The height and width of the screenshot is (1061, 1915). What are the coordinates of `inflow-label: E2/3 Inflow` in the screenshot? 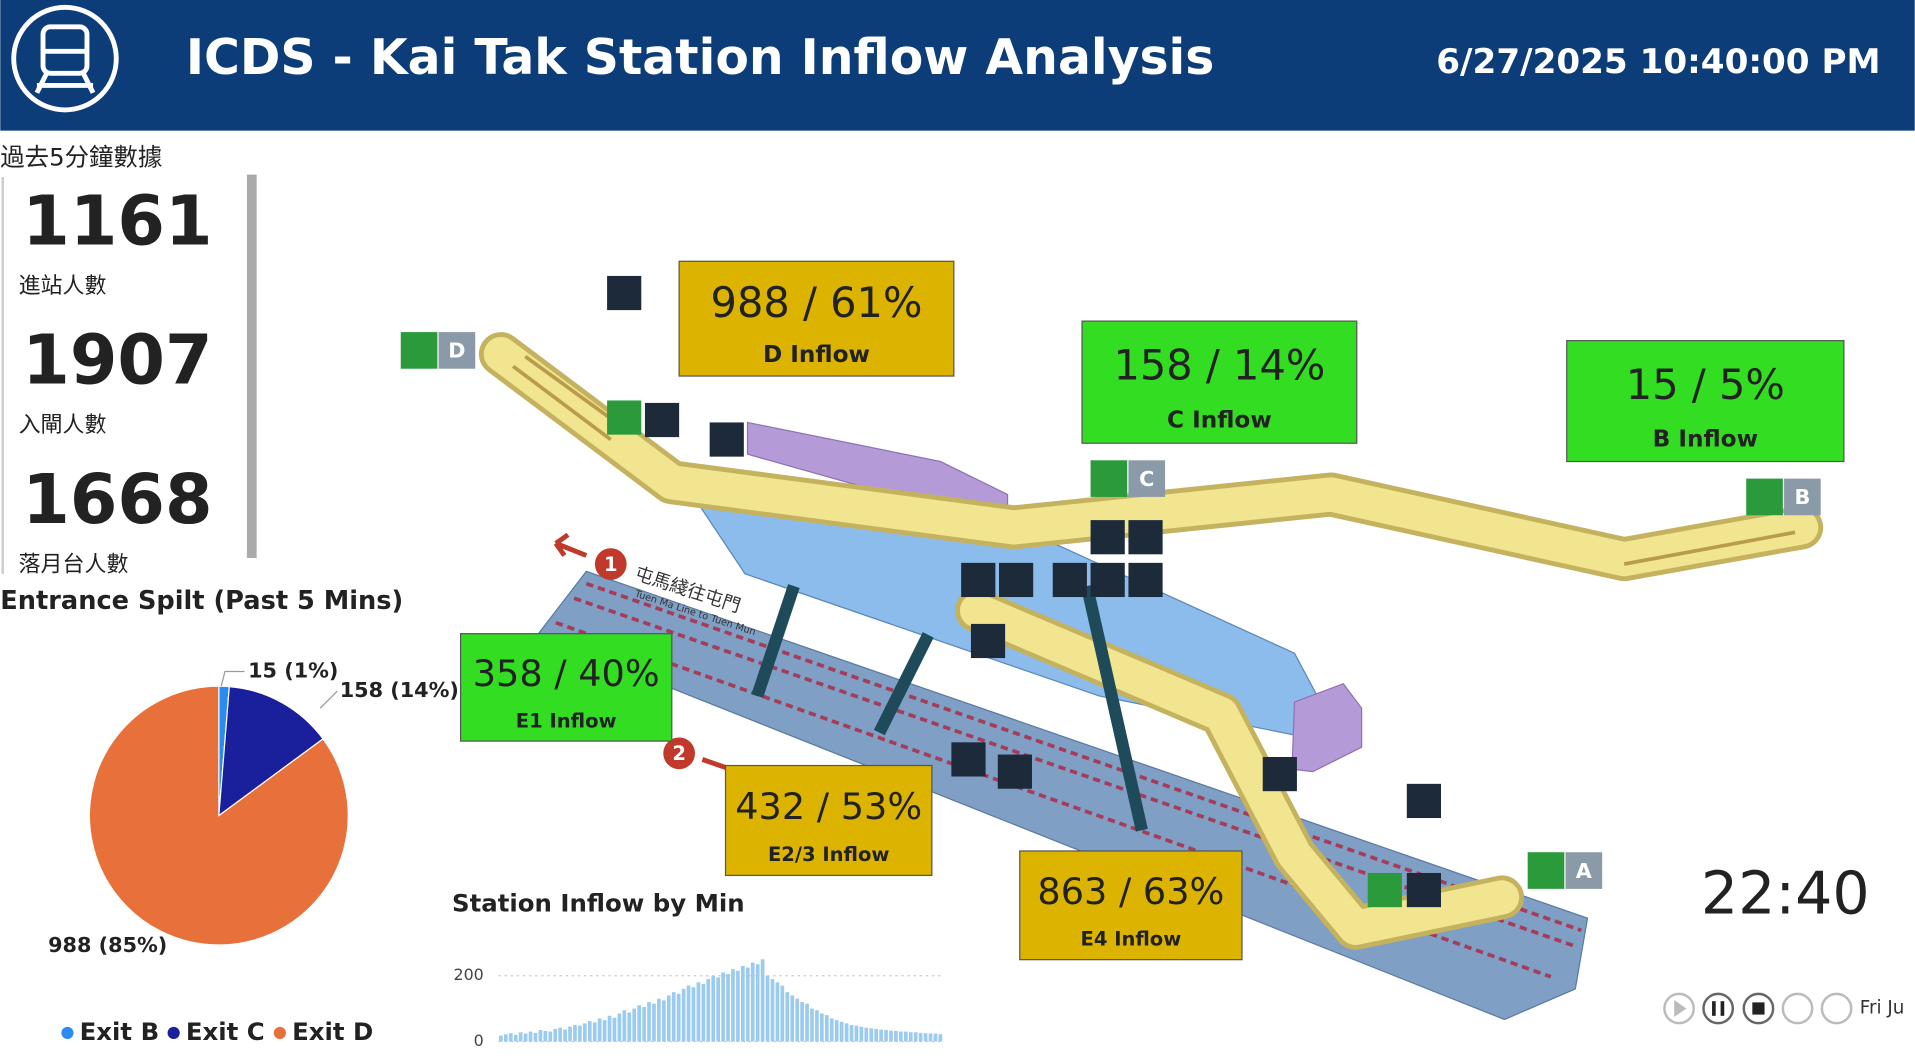 It's located at (828, 854).